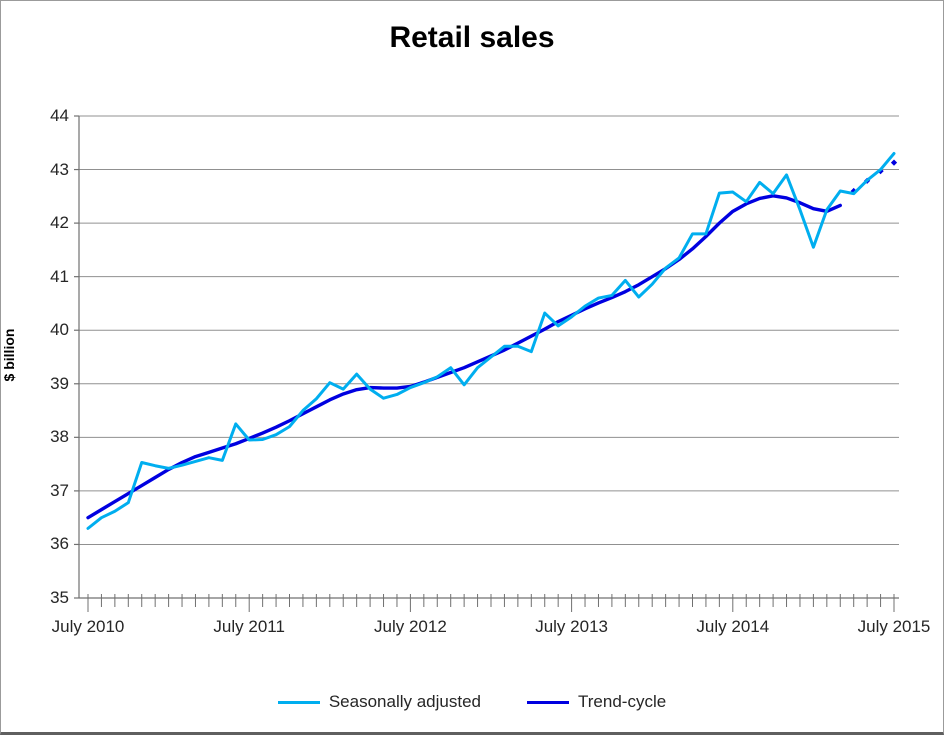 Image resolution: width=944 pixels, height=735 pixels. What do you see at coordinates (249, 626) in the screenshot?
I see `x-tick-label: July 2011` at bounding box center [249, 626].